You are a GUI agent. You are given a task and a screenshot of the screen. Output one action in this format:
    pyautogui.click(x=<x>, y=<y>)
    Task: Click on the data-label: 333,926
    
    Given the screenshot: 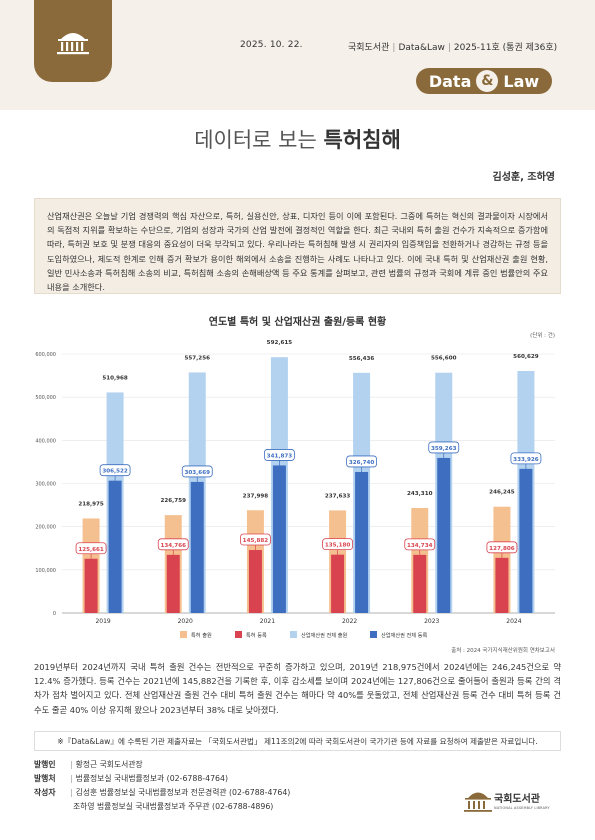 What is the action you would take?
    pyautogui.click(x=526, y=460)
    